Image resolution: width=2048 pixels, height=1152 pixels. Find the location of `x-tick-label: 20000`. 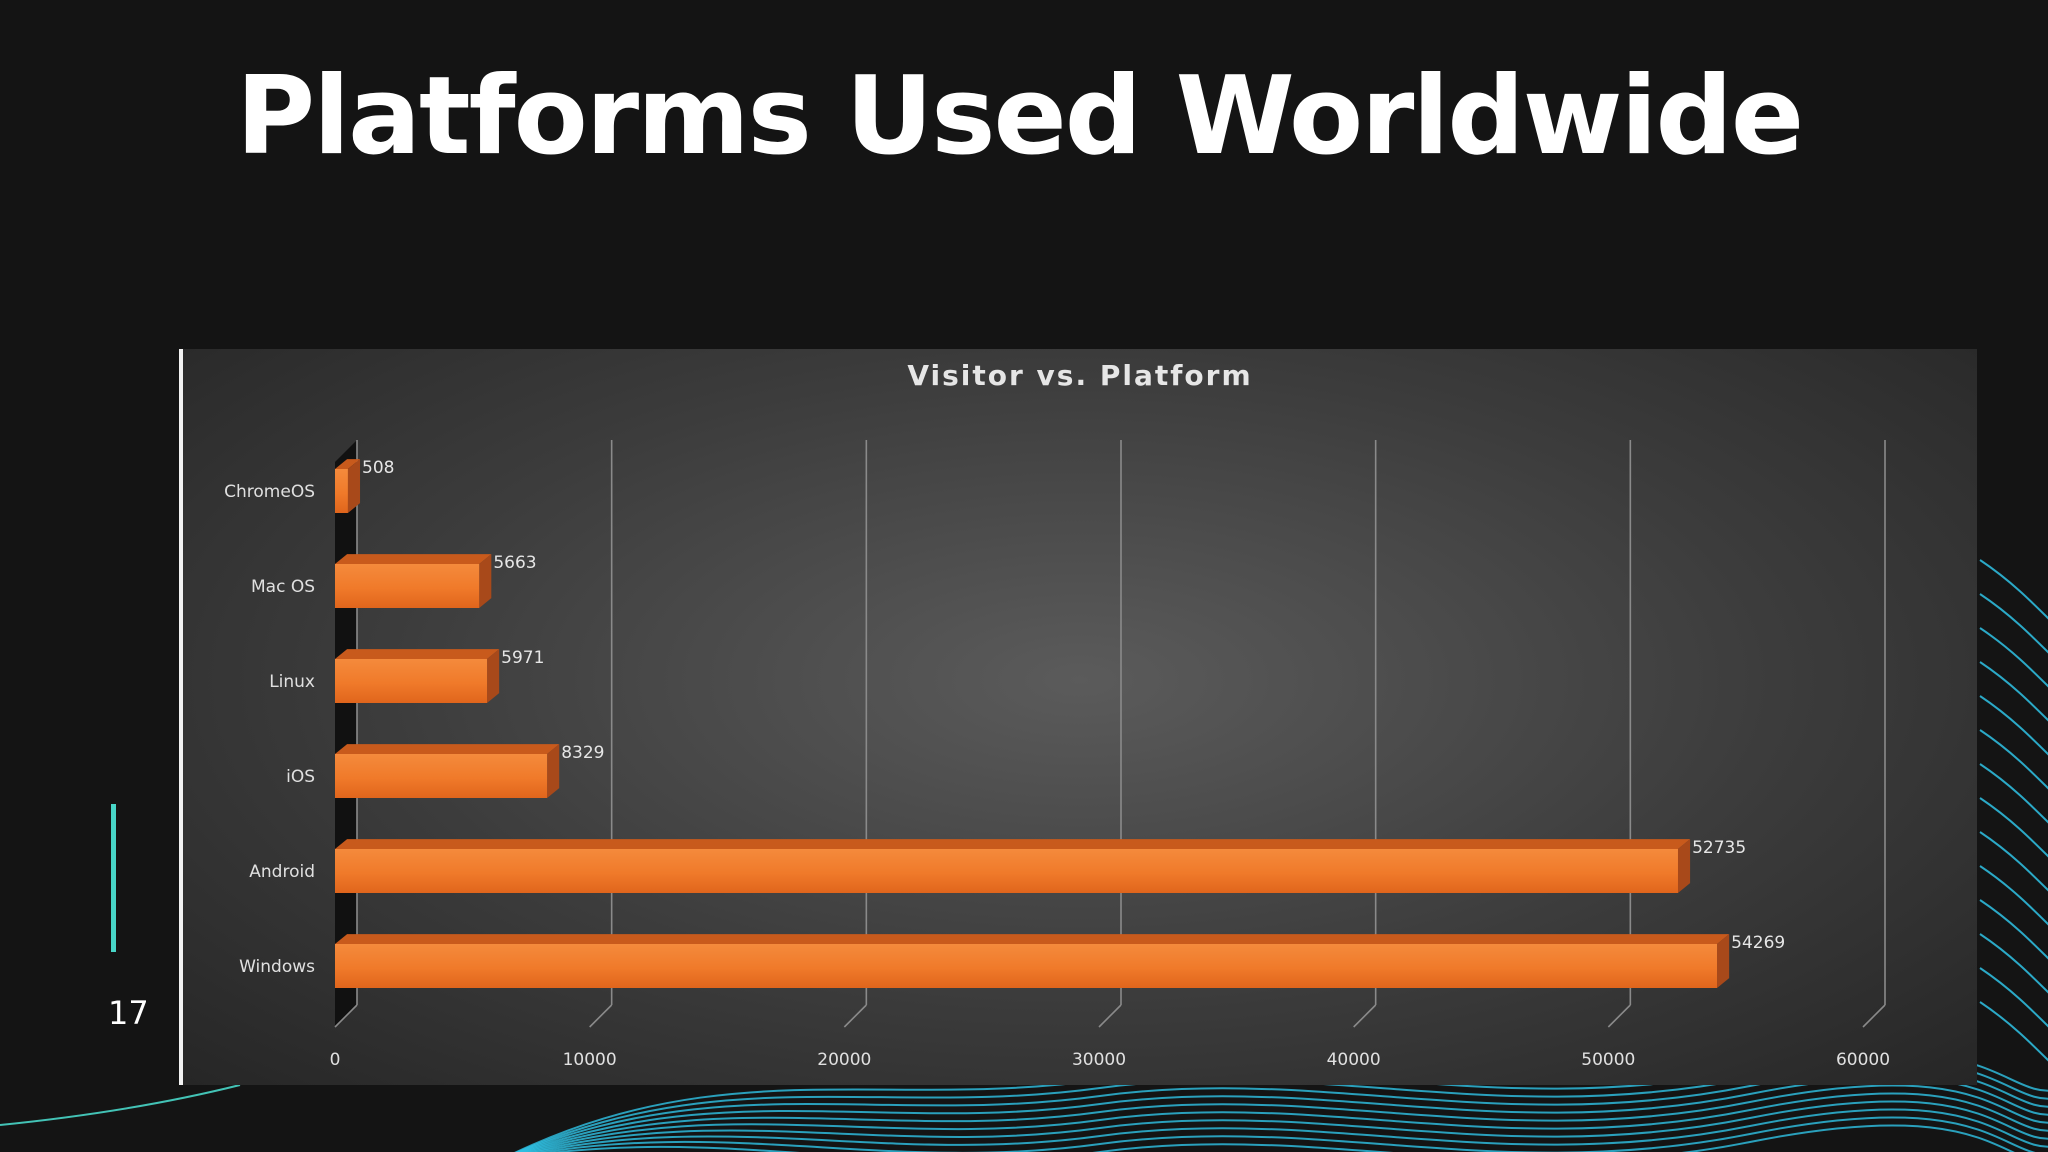

x-tick-label: 20000 is located at coordinates (844, 1060).